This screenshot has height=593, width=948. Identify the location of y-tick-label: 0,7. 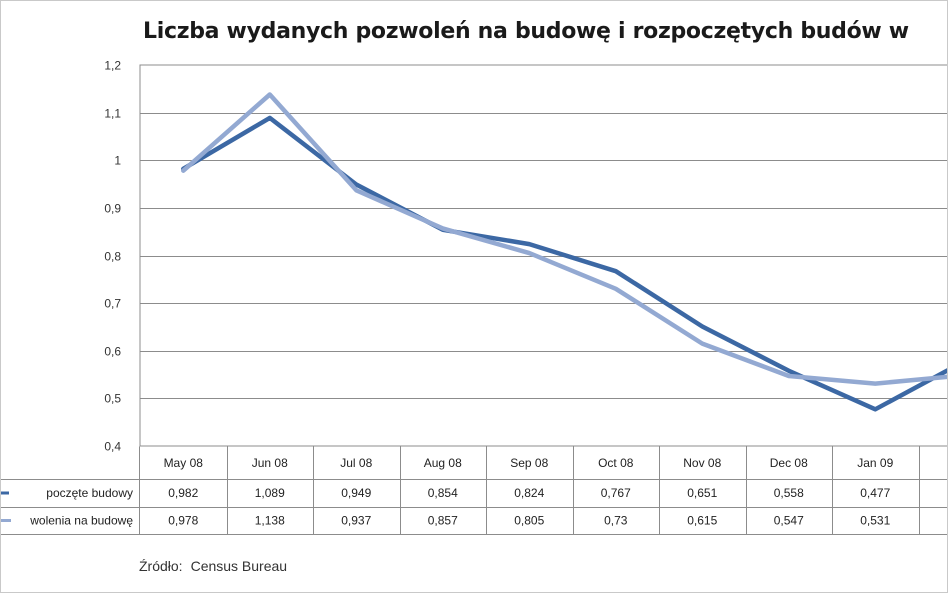
(112, 304).